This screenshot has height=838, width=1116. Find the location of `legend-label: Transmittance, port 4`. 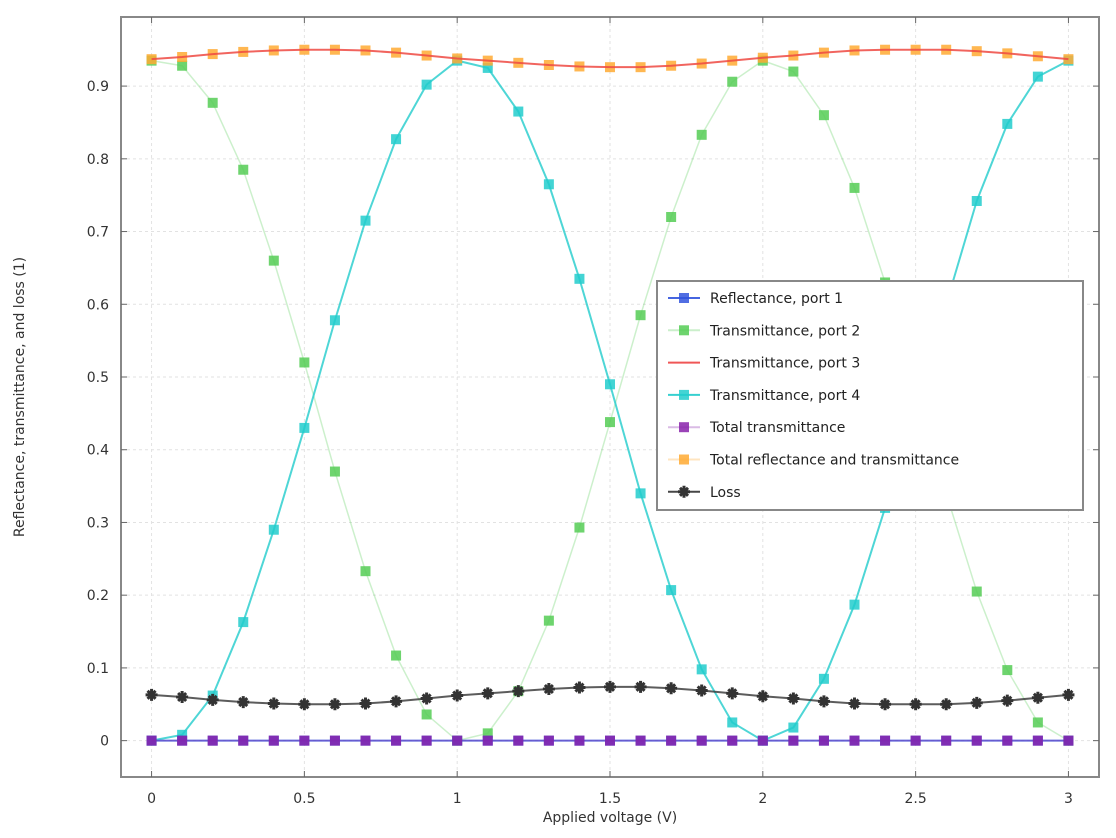

legend-label: Transmittance, port 4 is located at coordinates (784, 396).